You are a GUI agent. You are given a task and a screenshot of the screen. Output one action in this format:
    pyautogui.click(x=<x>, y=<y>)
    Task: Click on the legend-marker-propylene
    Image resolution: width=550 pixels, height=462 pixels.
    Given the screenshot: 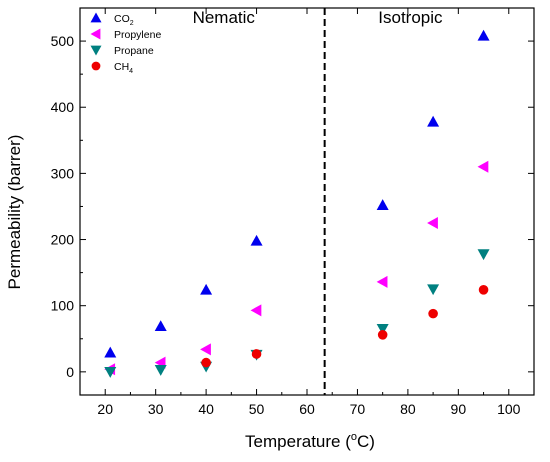 What is the action you would take?
    pyautogui.click(x=95, y=34)
    